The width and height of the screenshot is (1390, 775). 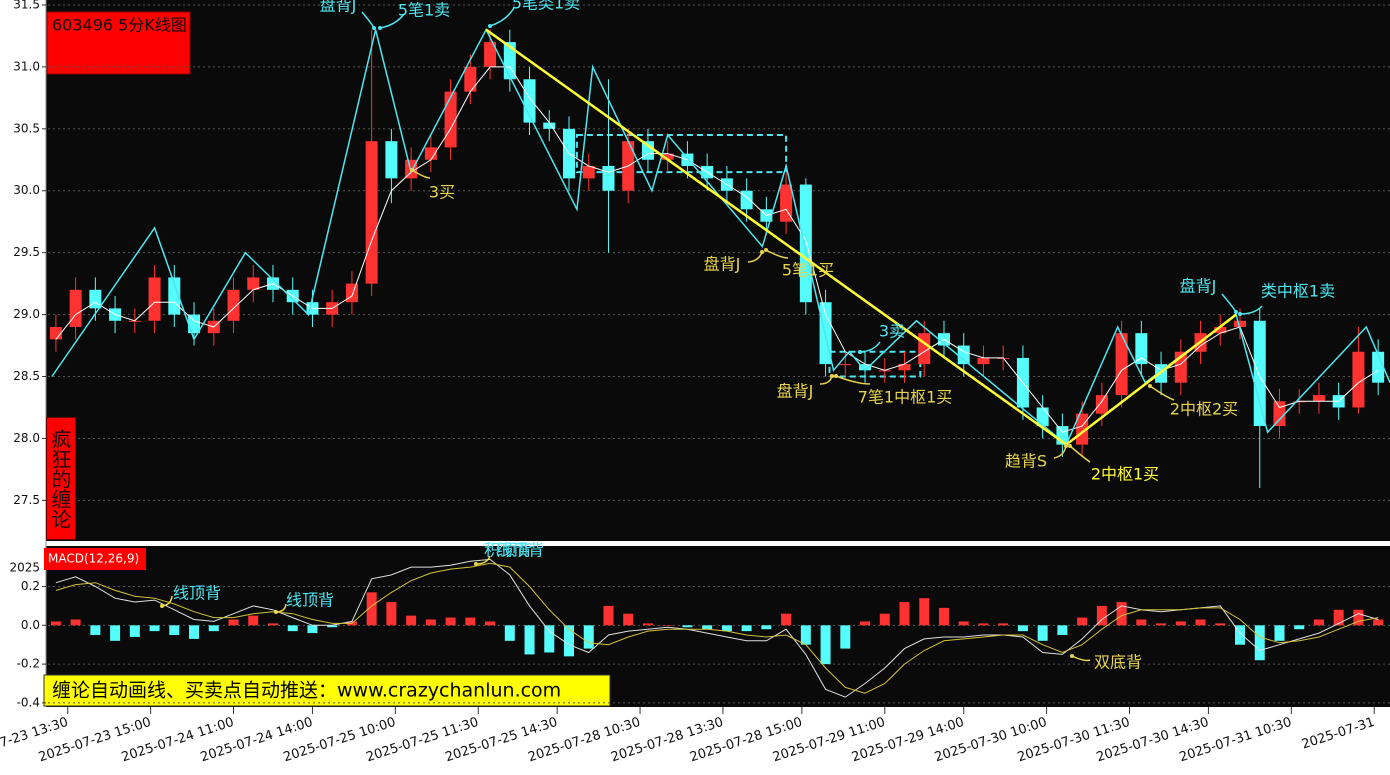 I want to click on annotation: 5笔类1卖, so click(x=546, y=6).